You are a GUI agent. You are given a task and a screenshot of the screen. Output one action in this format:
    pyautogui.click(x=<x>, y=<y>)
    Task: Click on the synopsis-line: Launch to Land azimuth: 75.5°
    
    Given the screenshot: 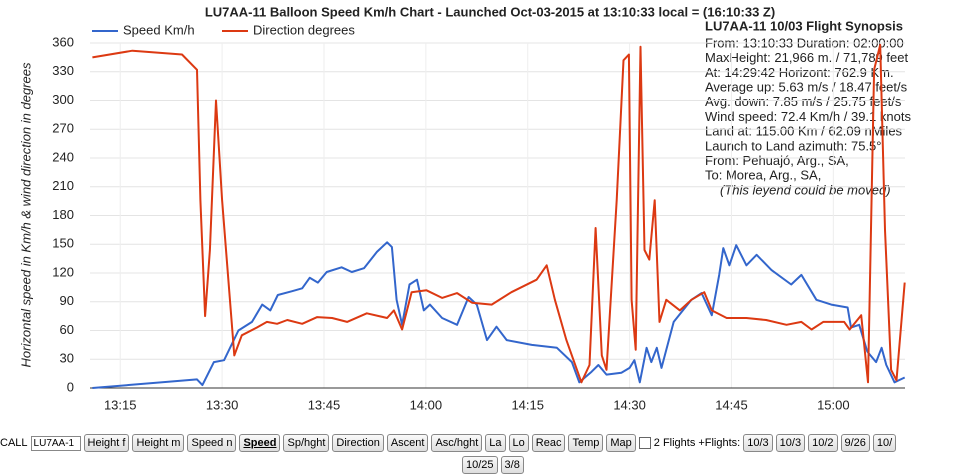 What is the action you would take?
    pyautogui.click(x=793, y=145)
    